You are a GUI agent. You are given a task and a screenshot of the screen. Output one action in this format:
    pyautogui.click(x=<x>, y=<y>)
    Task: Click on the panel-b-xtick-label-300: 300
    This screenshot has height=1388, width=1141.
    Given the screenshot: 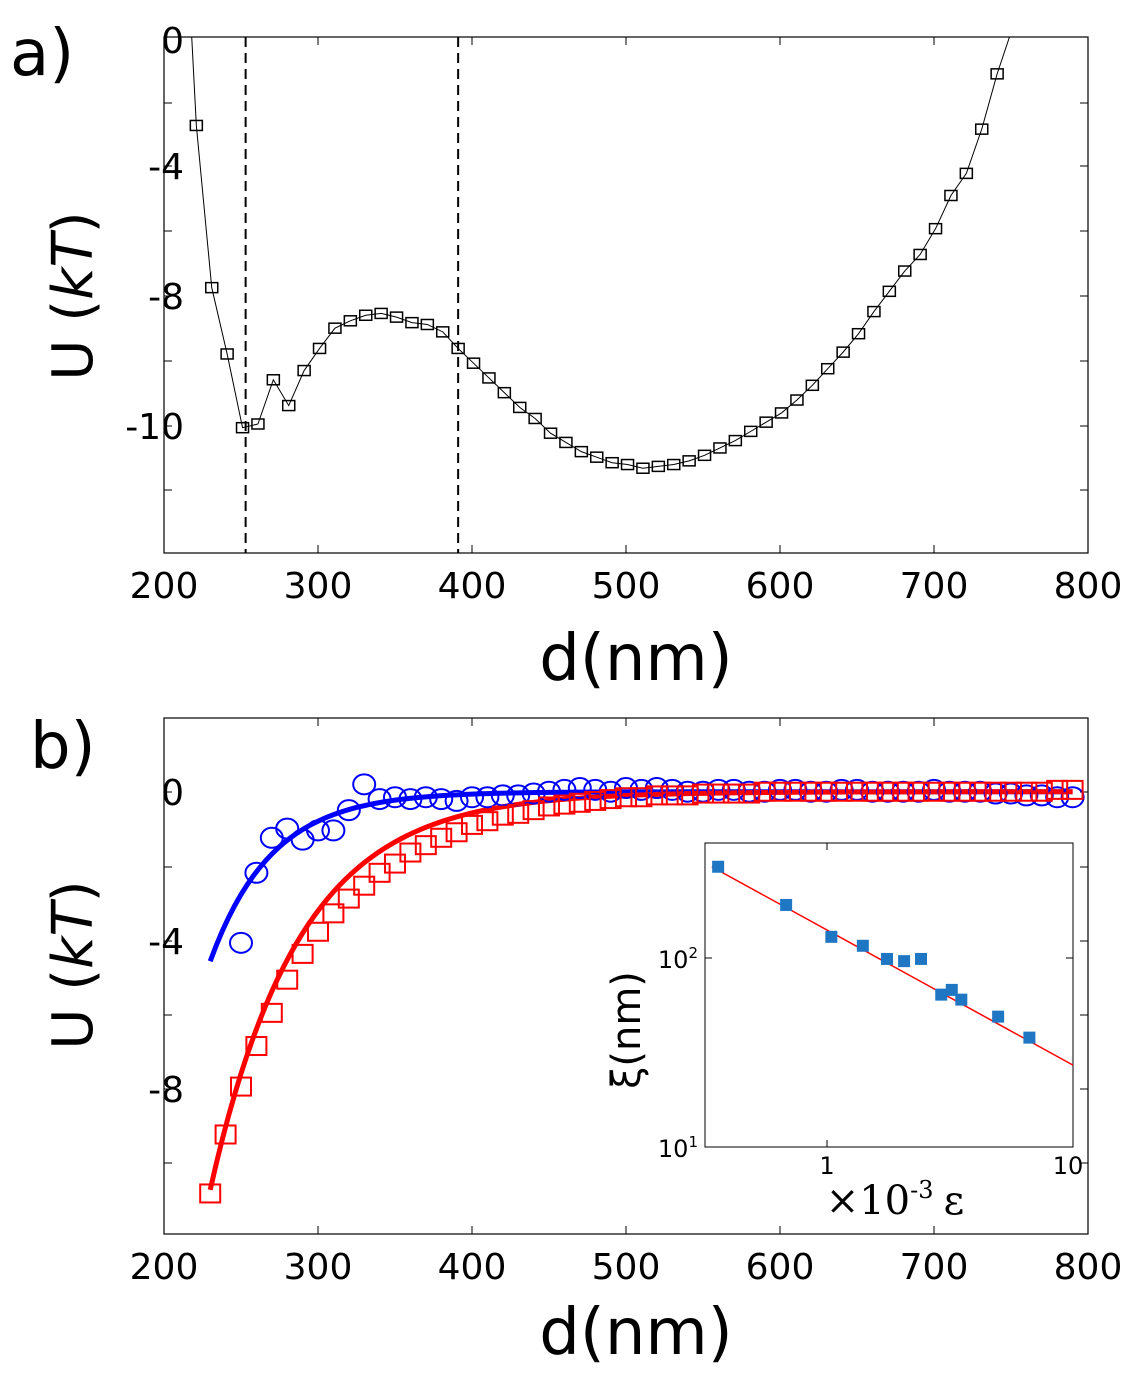 What is the action you would take?
    pyautogui.click(x=318, y=1267)
    